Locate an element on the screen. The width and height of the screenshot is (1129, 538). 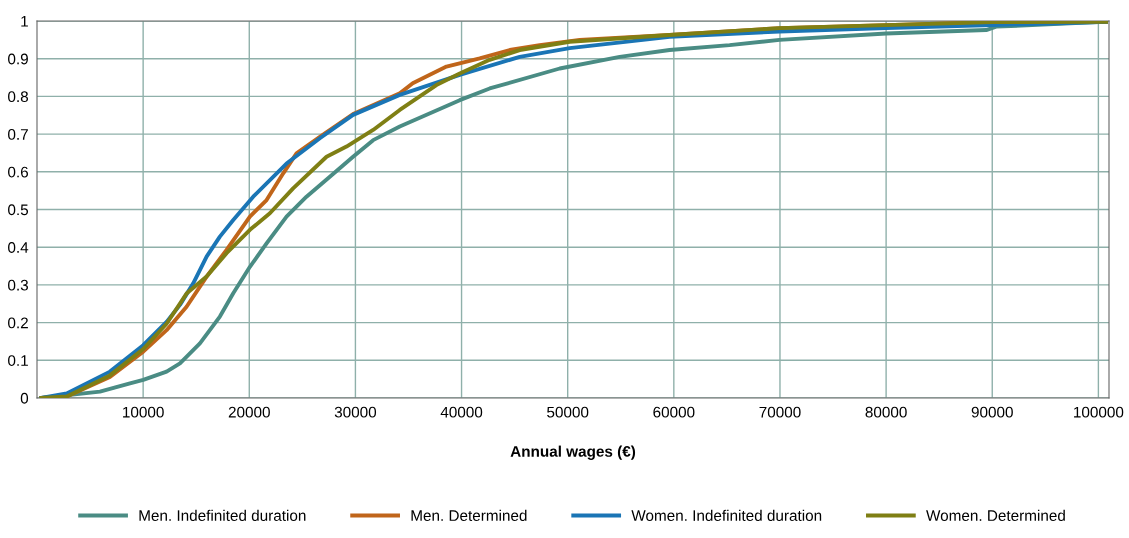
y-tick-label: 0.8 is located at coordinates (18, 97).